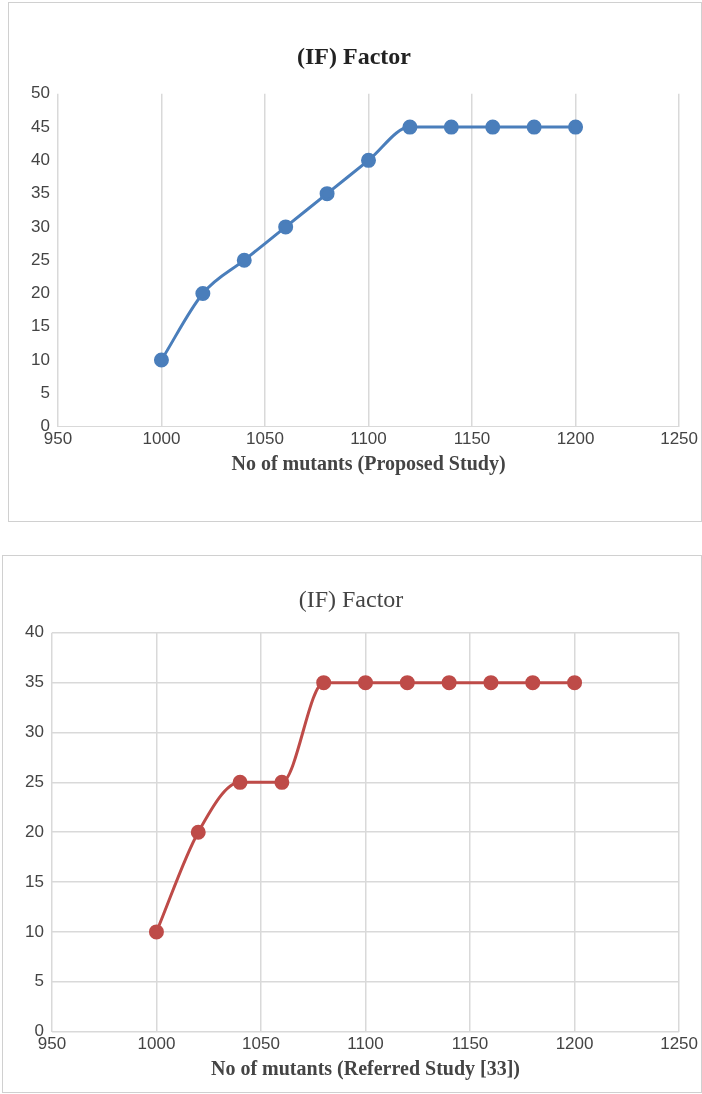 This screenshot has height=1094, width=702. What do you see at coordinates (365, 1069) in the screenshot?
I see `x-axis-title: No of mutants (Referred Study [33])` at bounding box center [365, 1069].